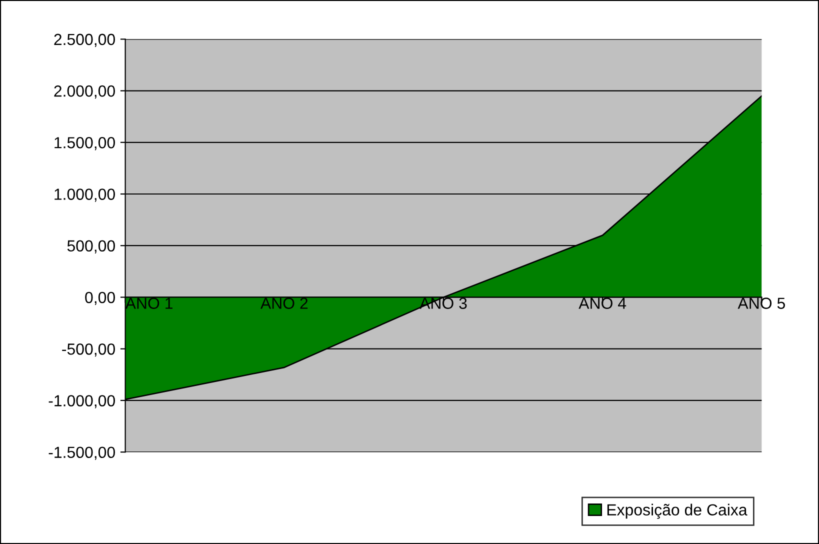  Describe the element at coordinates (602, 303) in the screenshot. I see `x-tick-label: ANO 4` at that location.